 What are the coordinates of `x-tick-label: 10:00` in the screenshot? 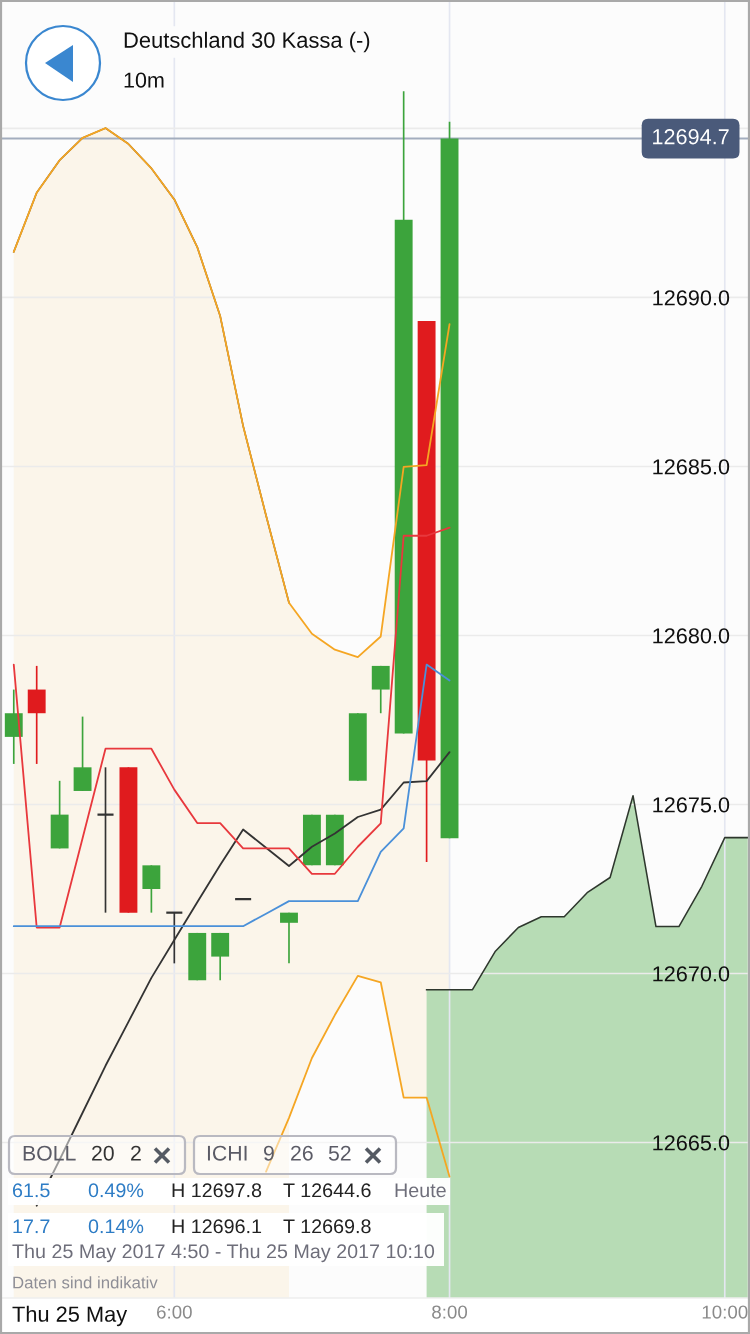 It's located at (725, 1312).